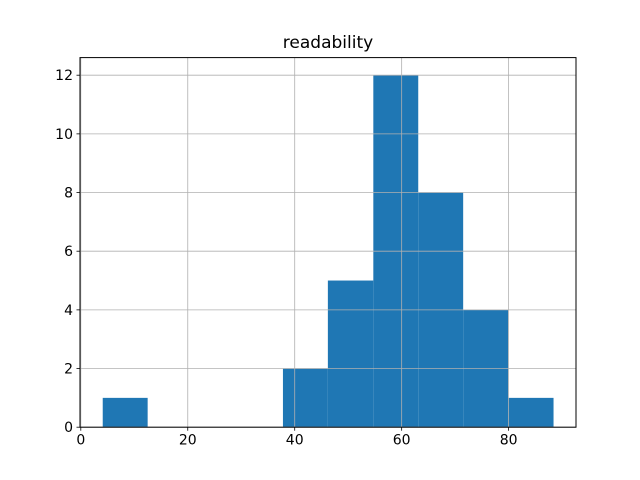  Describe the element at coordinates (68, 428) in the screenshot. I see `y-tick-label: 0` at that location.